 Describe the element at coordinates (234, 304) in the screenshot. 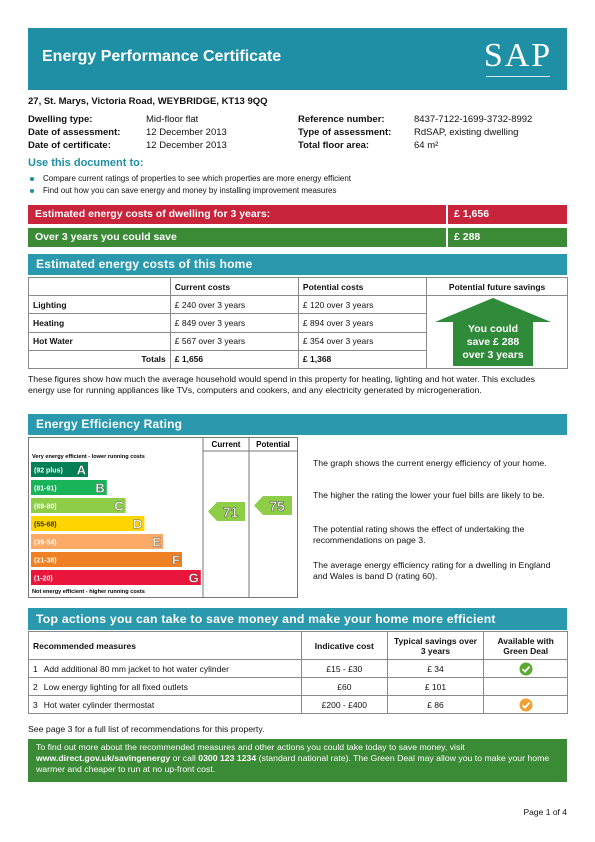

I see `cost-cell: £ 240 over 3 years` at that location.